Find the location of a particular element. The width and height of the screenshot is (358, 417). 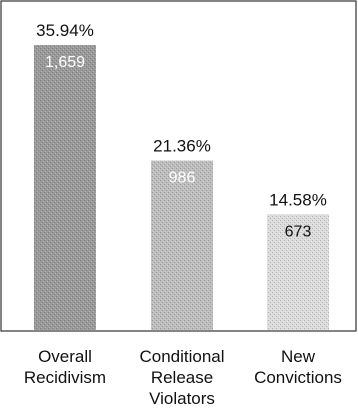

category-label-2-line-1: Conditional is located at coordinates (181, 356).